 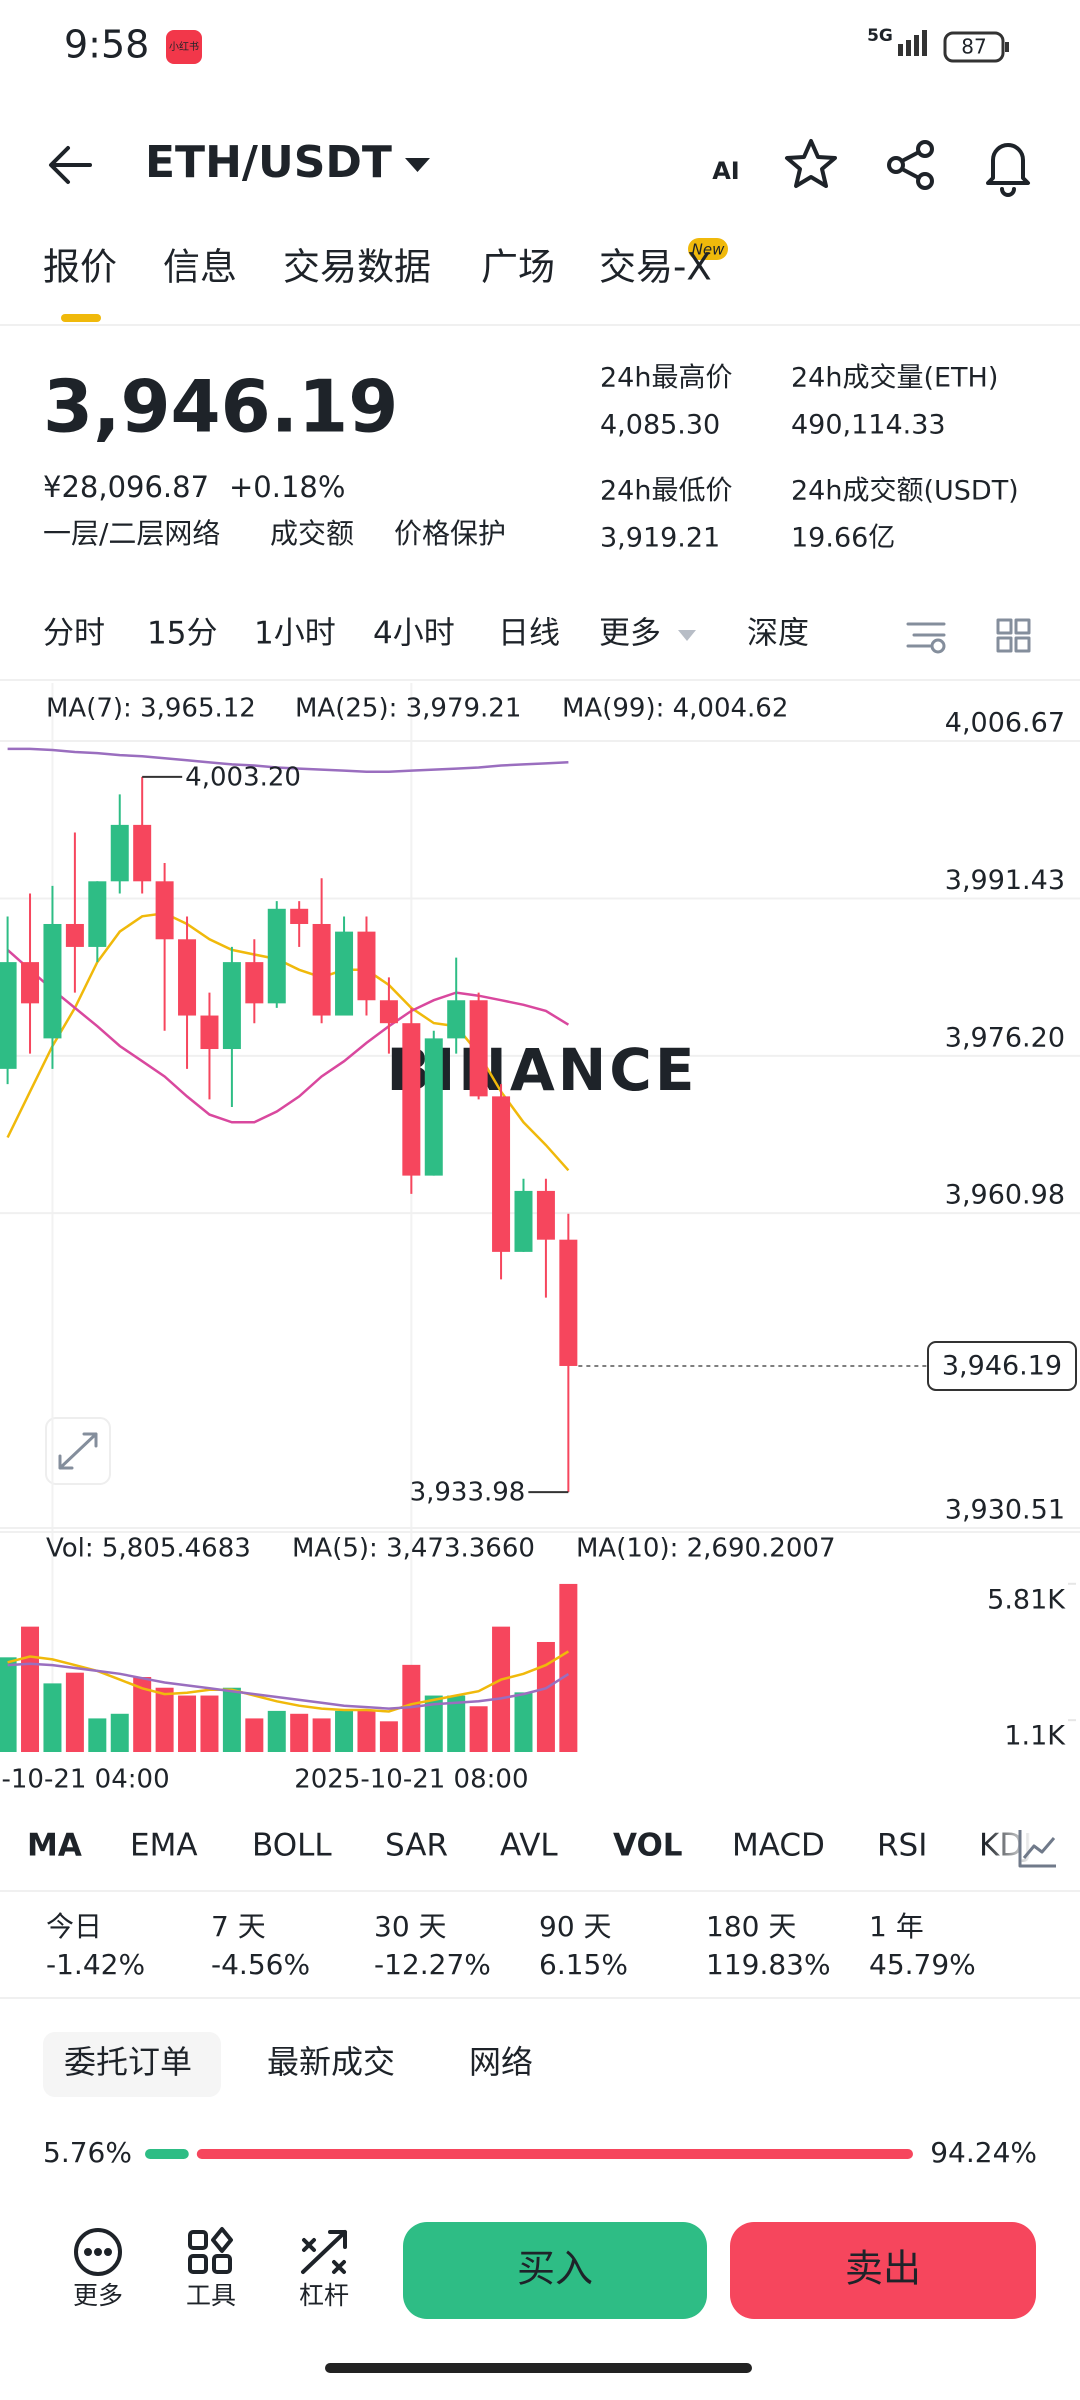 What do you see at coordinates (1002, 1365) in the screenshot?
I see `last-price-tag` at bounding box center [1002, 1365].